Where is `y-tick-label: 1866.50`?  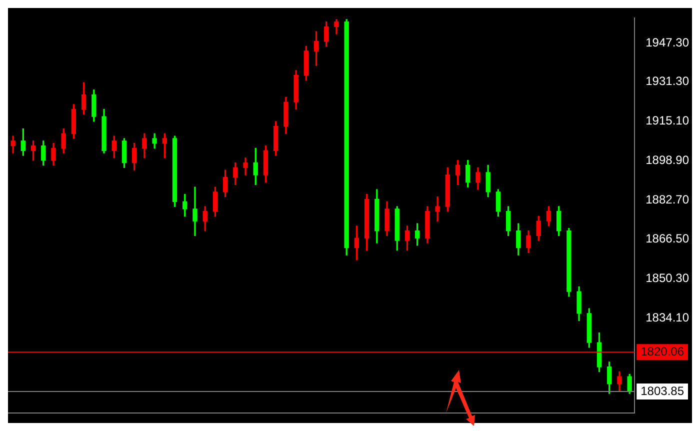
y-tick-label: 1866.50 is located at coordinates (668, 239).